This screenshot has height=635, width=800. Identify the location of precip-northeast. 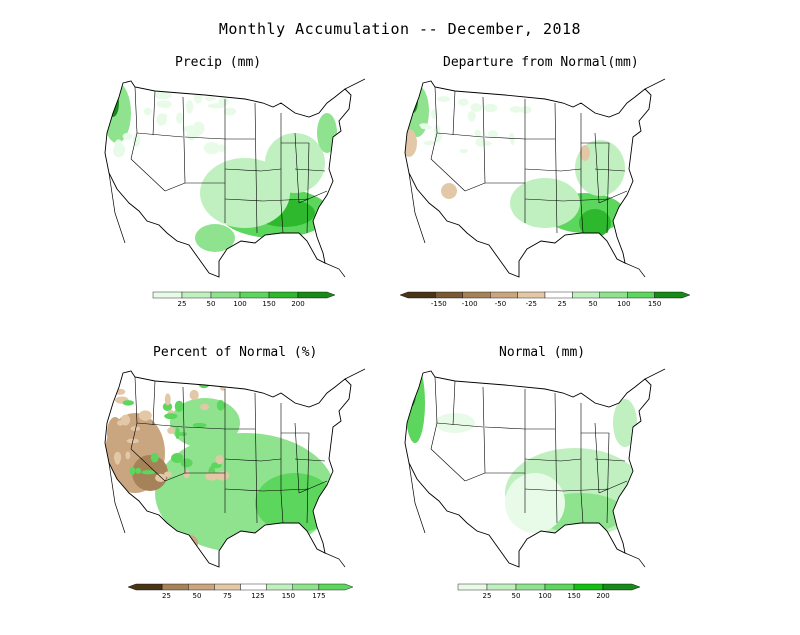
(327, 133).